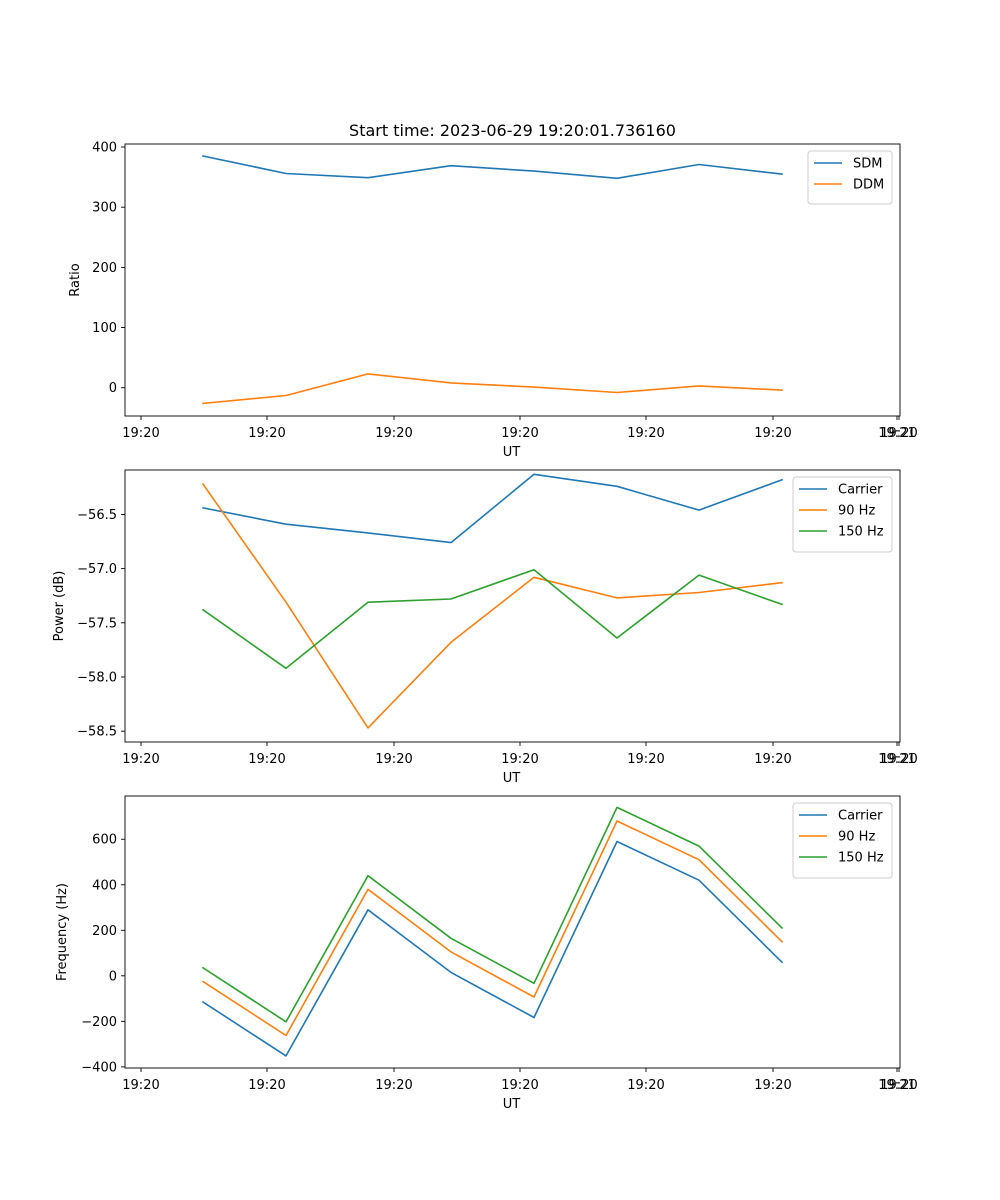 This screenshot has height=1200, width=1000. I want to click on y-tick-label: −400, so click(99, 1067).